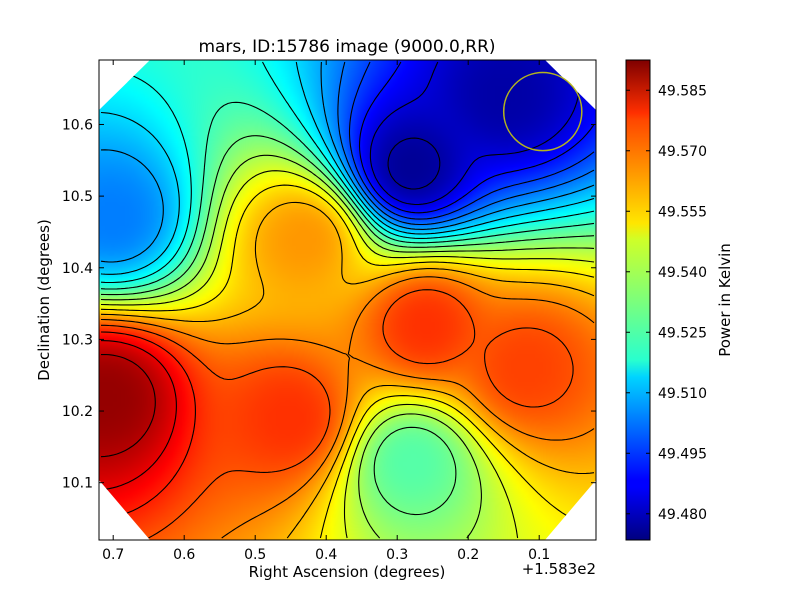 The height and width of the screenshot is (600, 800). What do you see at coordinates (682, 91) in the screenshot?
I see `colorbar-tick-label: 49.585` at bounding box center [682, 91].